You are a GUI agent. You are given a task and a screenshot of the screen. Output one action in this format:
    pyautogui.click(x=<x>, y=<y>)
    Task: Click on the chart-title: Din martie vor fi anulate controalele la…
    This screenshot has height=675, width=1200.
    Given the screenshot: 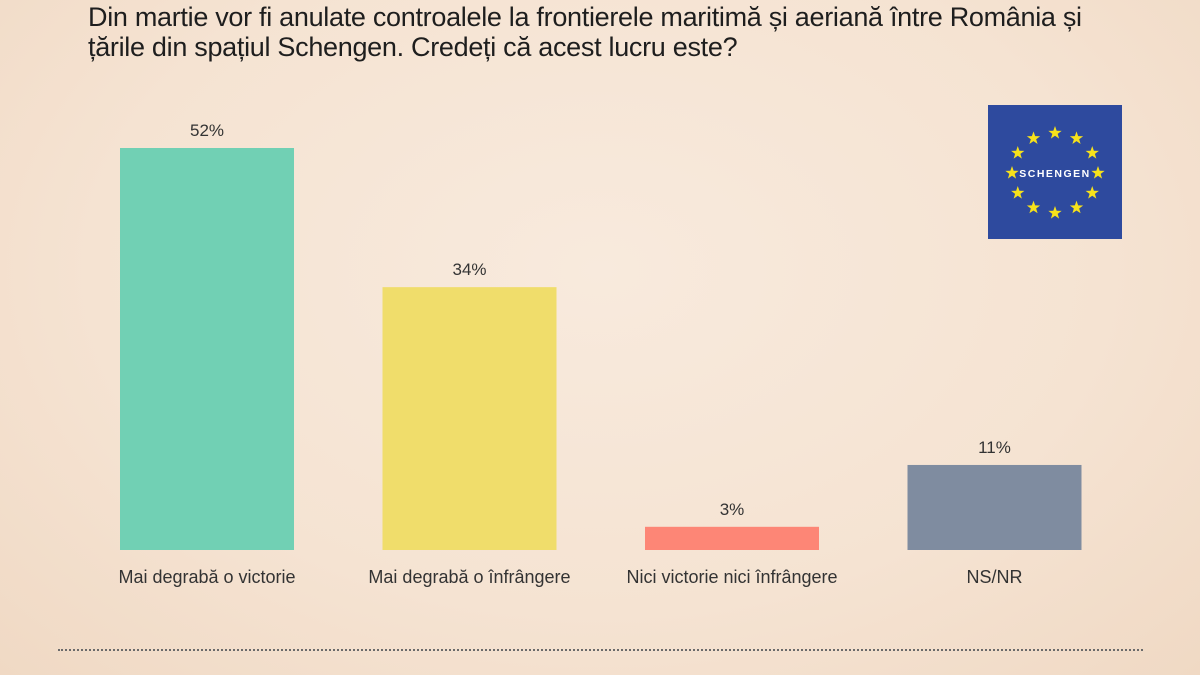 What is the action you would take?
    pyautogui.click(x=585, y=32)
    